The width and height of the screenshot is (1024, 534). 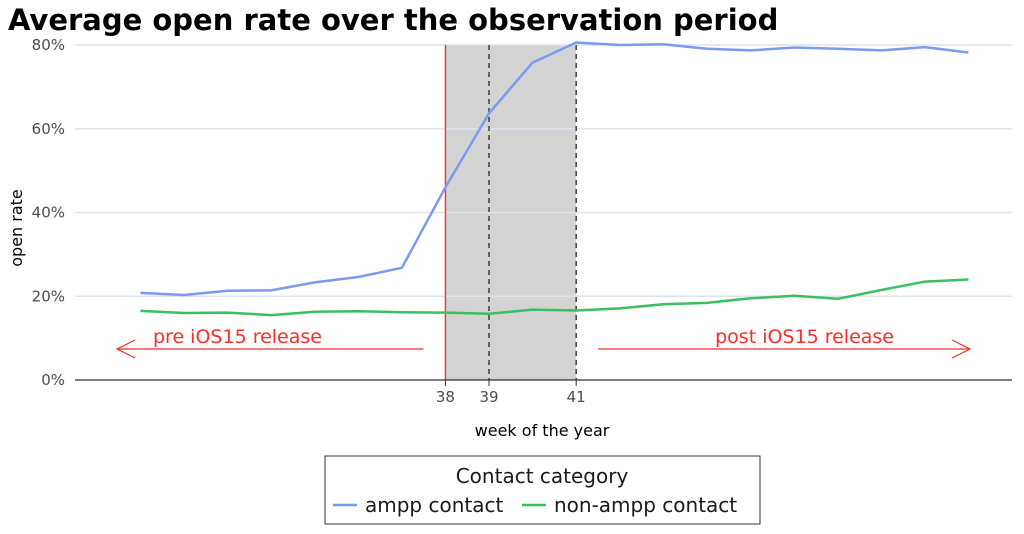 I want to click on pre-release-label: pre iOS15 release, so click(x=237, y=337).